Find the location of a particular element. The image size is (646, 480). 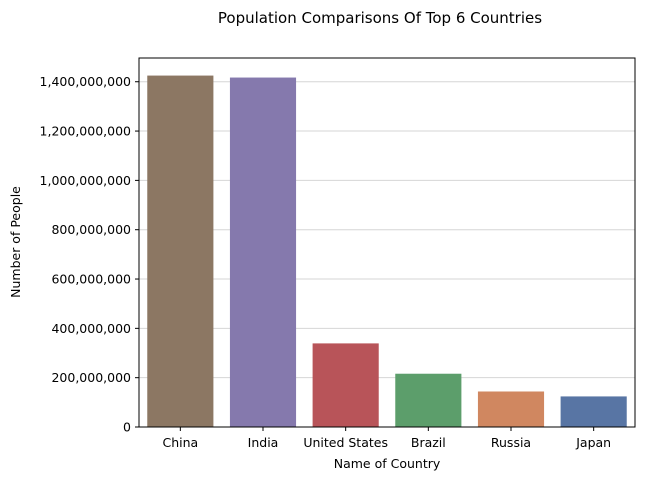

bar-japan is located at coordinates (593, 411).